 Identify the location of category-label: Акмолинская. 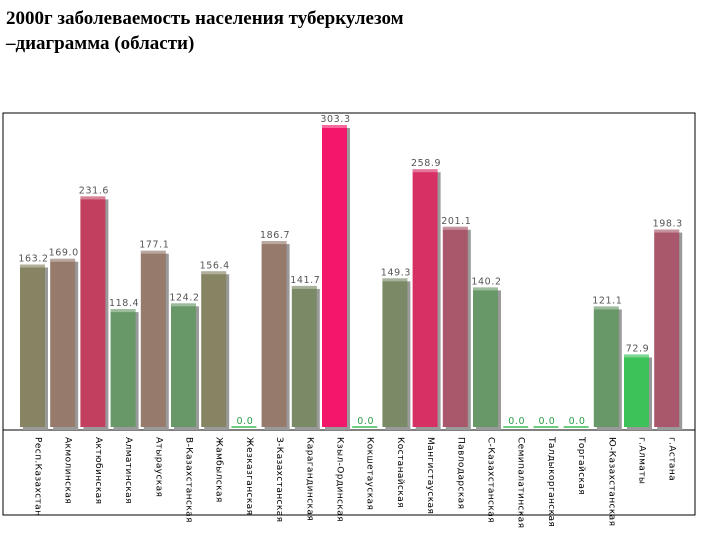
(68, 470).